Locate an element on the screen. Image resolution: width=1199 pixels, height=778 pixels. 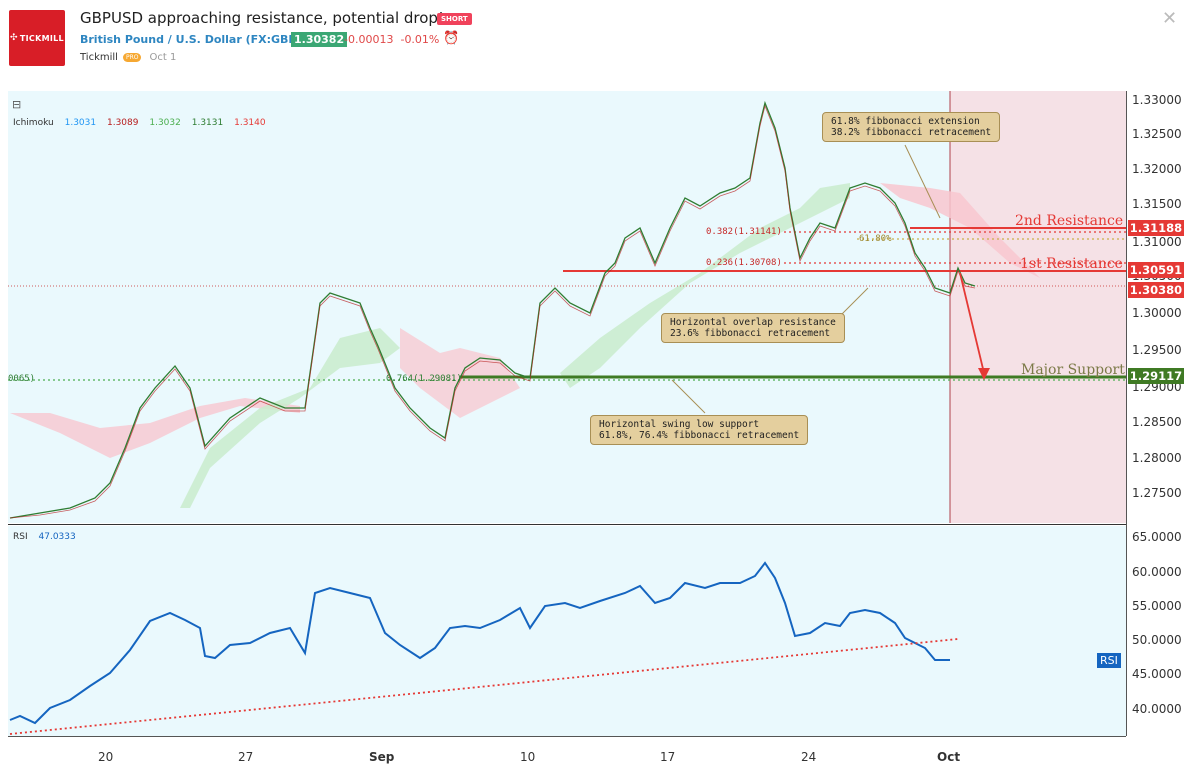
annotation-line: 61.8%, 76.4% fibbonacci retracement is located at coordinates (699, 435).